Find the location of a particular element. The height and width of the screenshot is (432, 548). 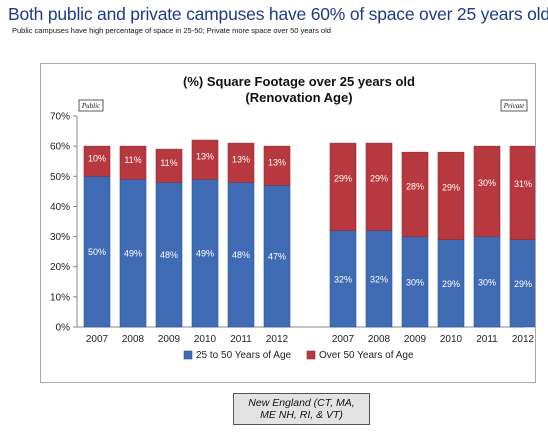

data-label-private-2009-age-25-50: 30% is located at coordinates (415, 282).